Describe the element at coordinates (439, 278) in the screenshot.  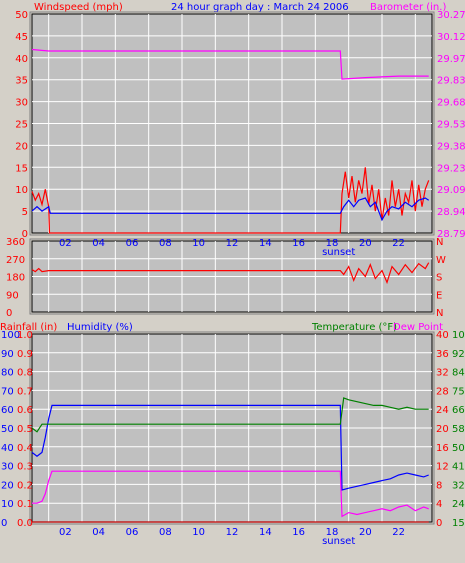
I see `compass-label: S` at that location.